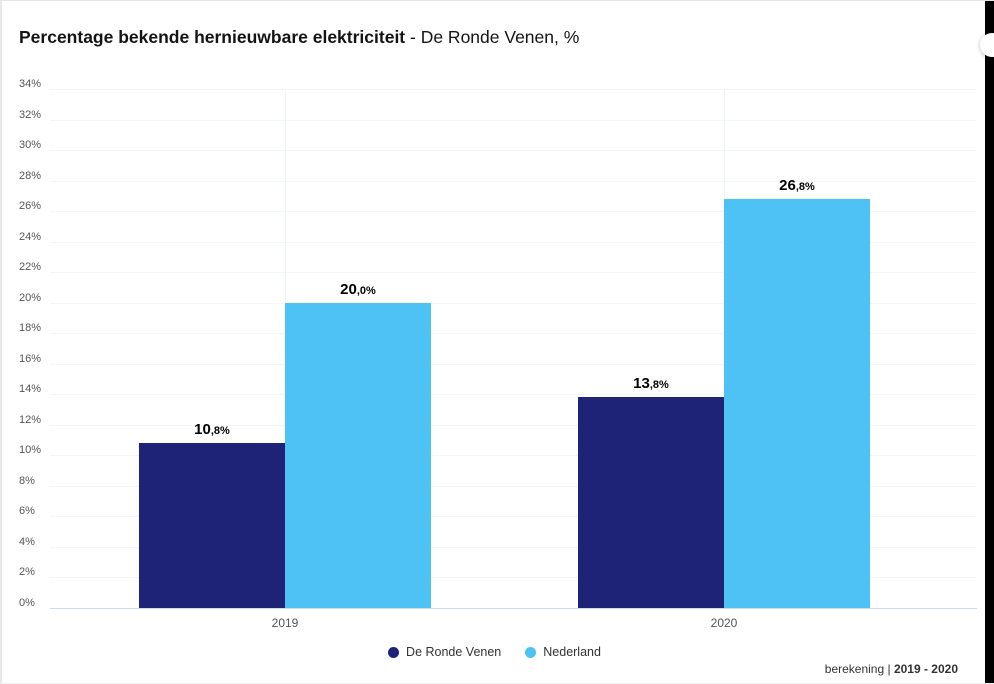 This screenshot has height=684, width=994. I want to click on bar-nederland-2019, so click(358, 455).